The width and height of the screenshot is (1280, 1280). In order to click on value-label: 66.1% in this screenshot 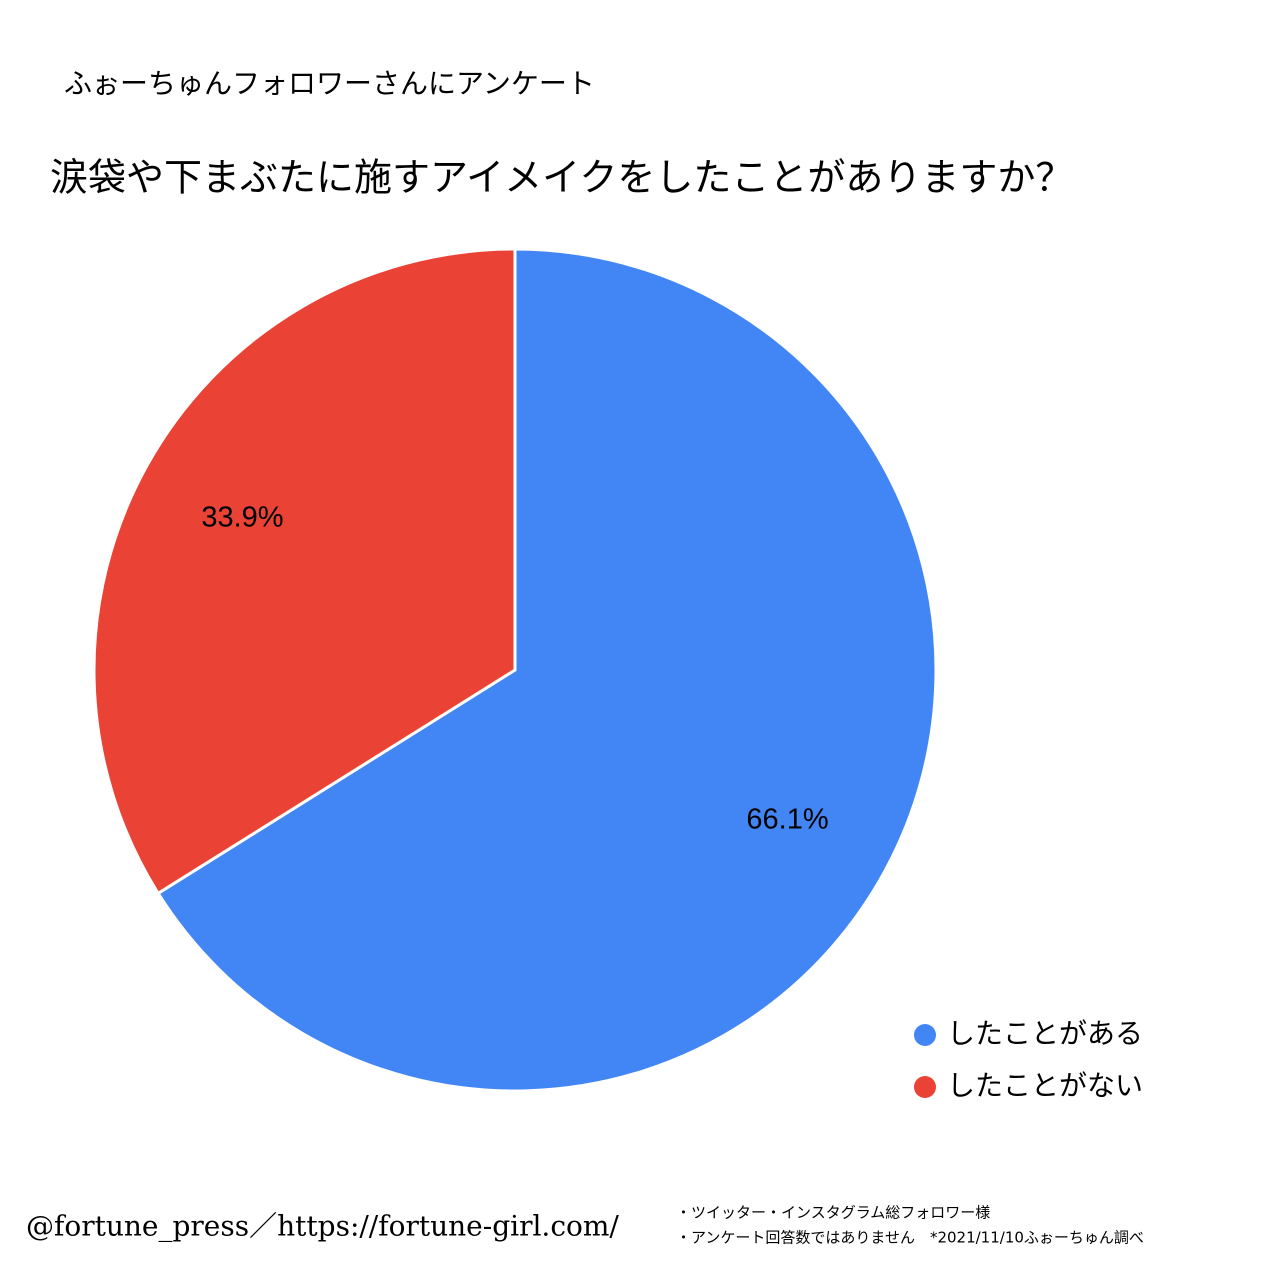, I will do `click(787, 820)`.